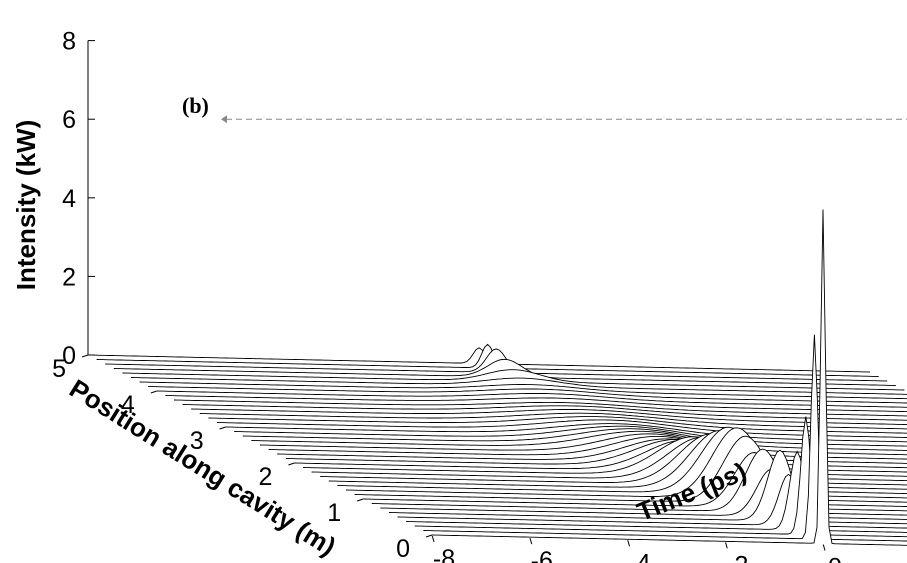  What do you see at coordinates (403, 549) in the screenshot?
I see `y-tick-label: 0` at bounding box center [403, 549].